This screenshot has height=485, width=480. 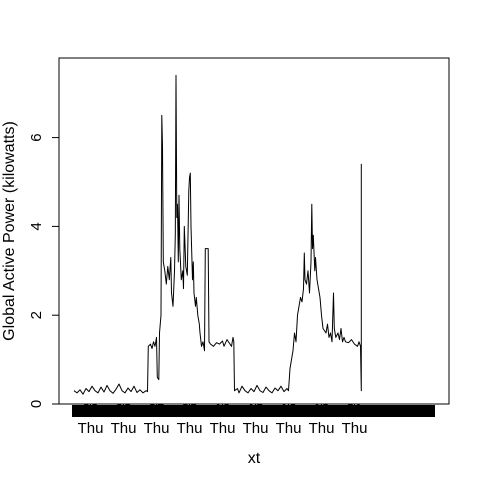 I want to click on y-axis-label: Global Active Power (kilowatts), so click(x=9, y=231).